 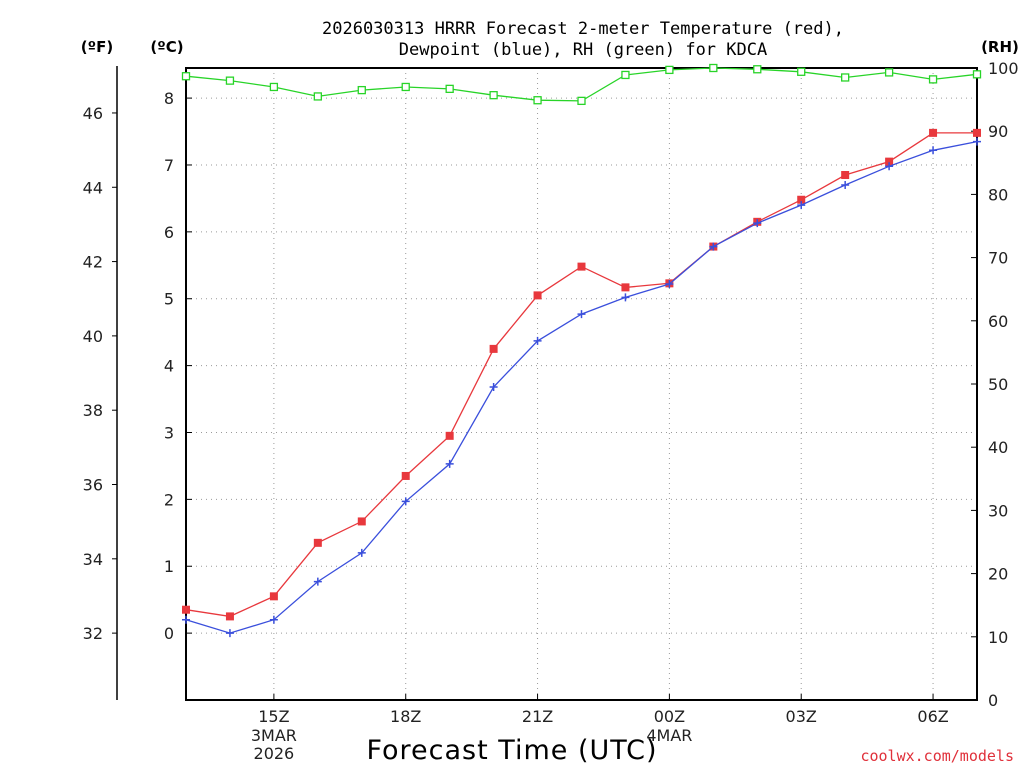 What do you see at coordinates (274, 753) in the screenshot?
I see `x-tick-sublabel: 2026` at bounding box center [274, 753].